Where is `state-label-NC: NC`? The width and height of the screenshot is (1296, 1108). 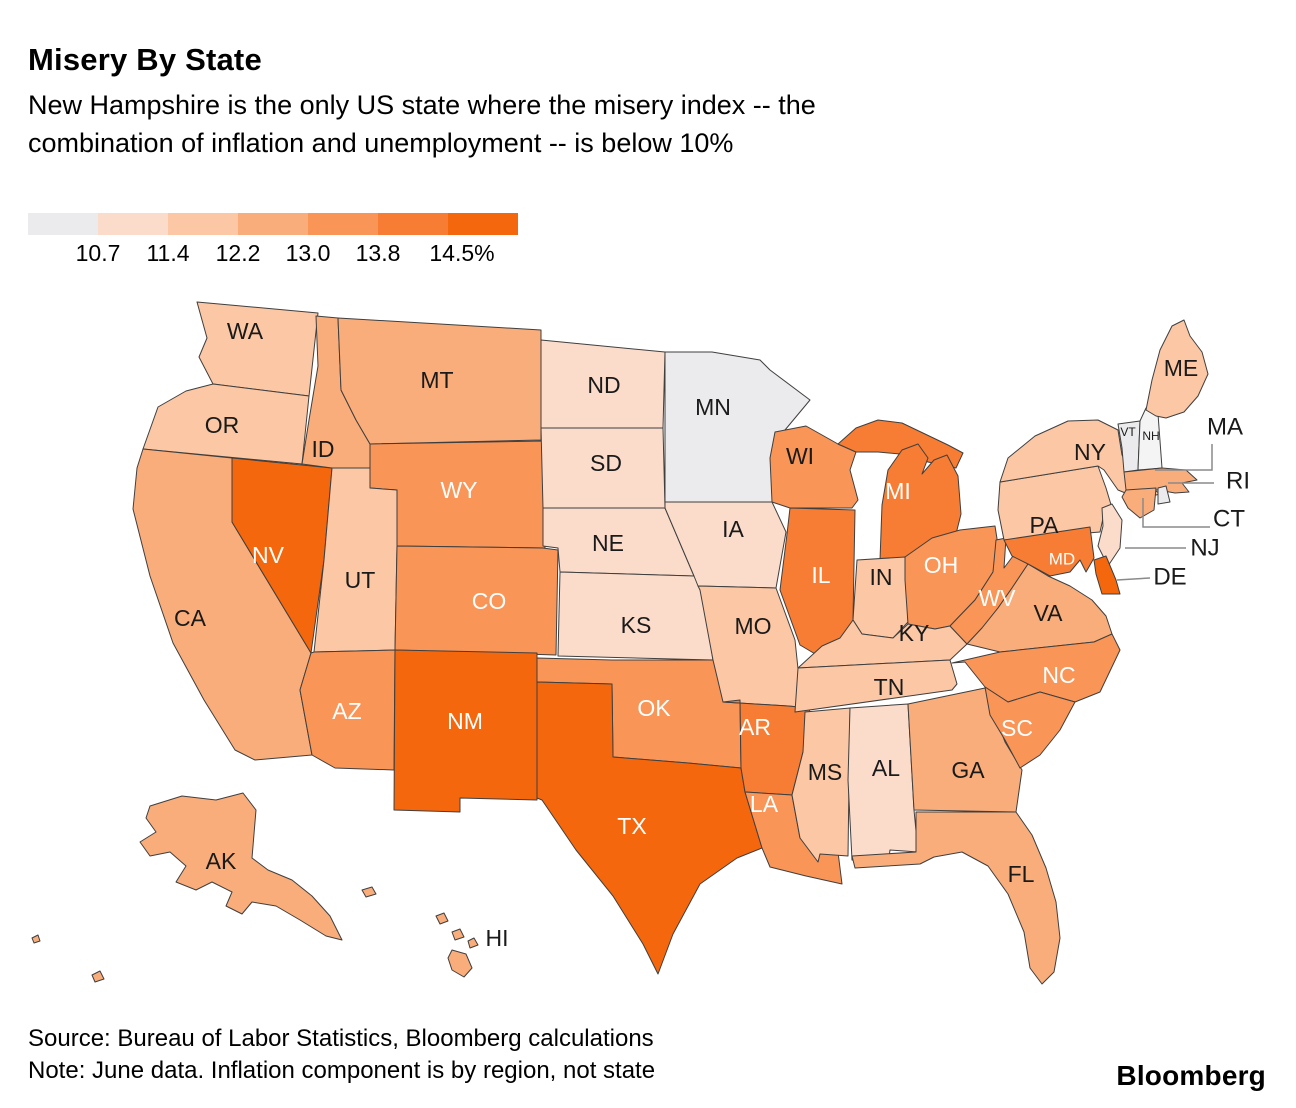
state-label-NC: NC is located at coordinates (1058, 675).